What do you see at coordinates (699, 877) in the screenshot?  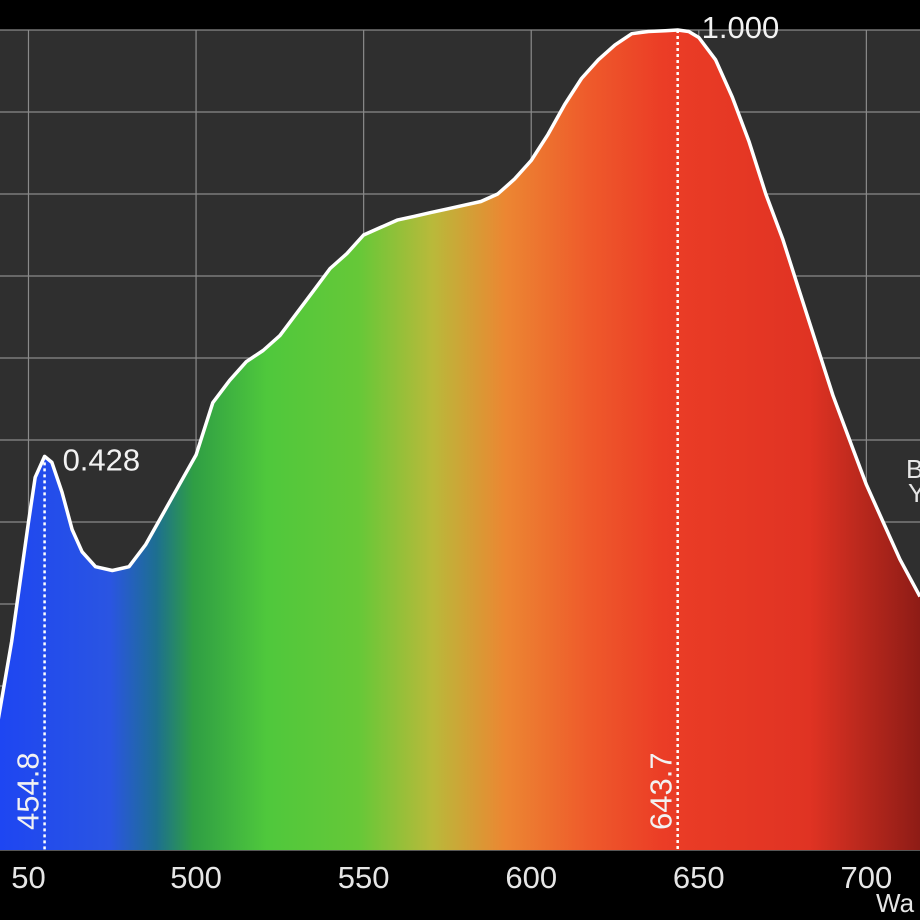 I see `x-tick-label: 650` at bounding box center [699, 877].